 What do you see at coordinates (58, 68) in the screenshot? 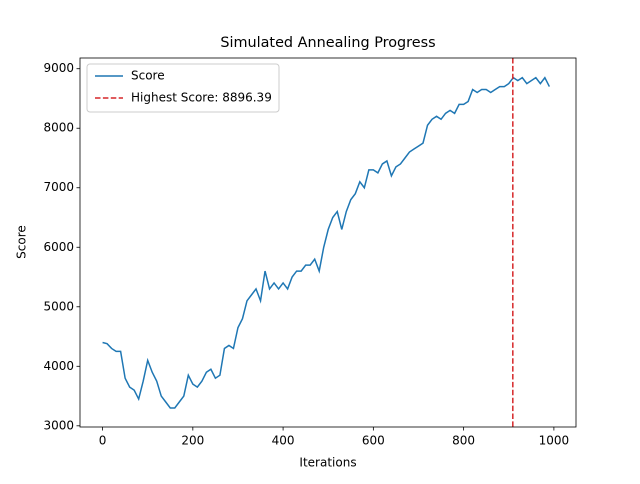
I see `y-tick-label: 9000` at bounding box center [58, 68].